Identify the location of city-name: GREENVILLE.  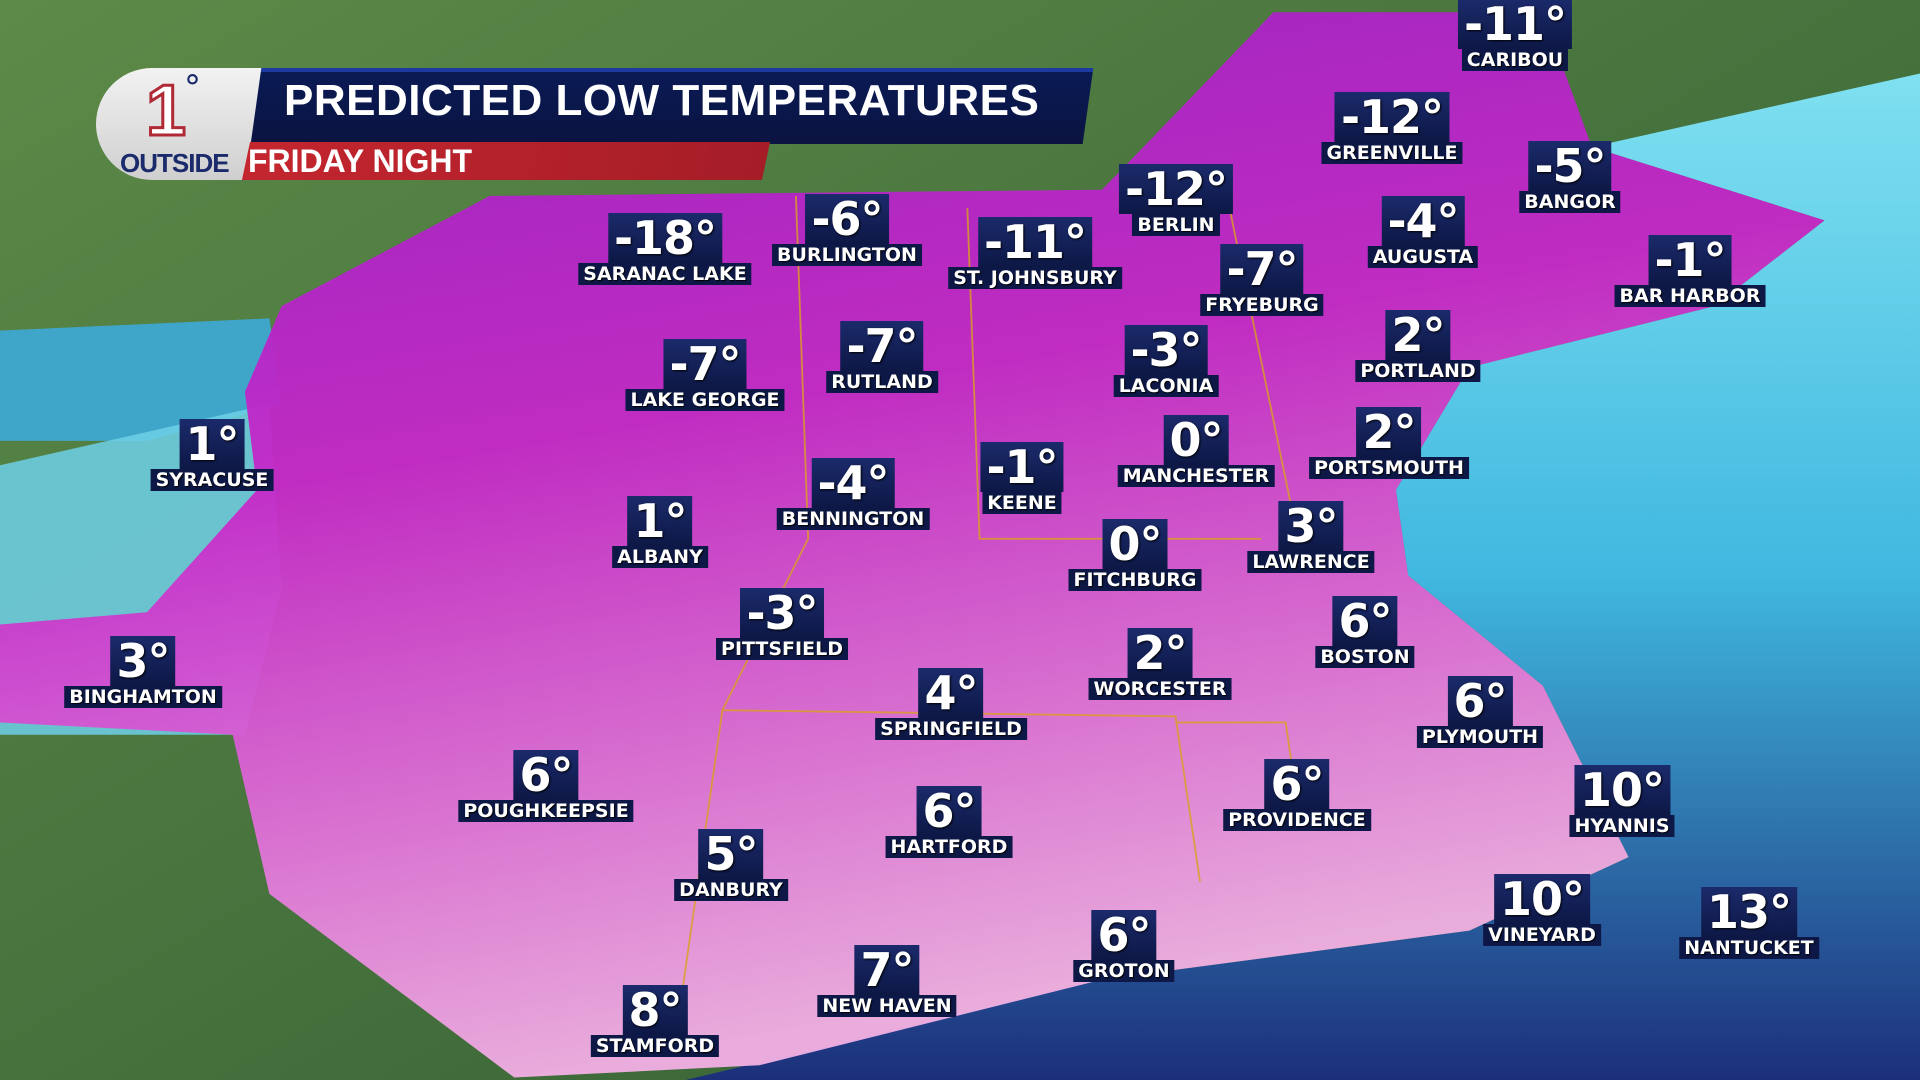
(1392, 153).